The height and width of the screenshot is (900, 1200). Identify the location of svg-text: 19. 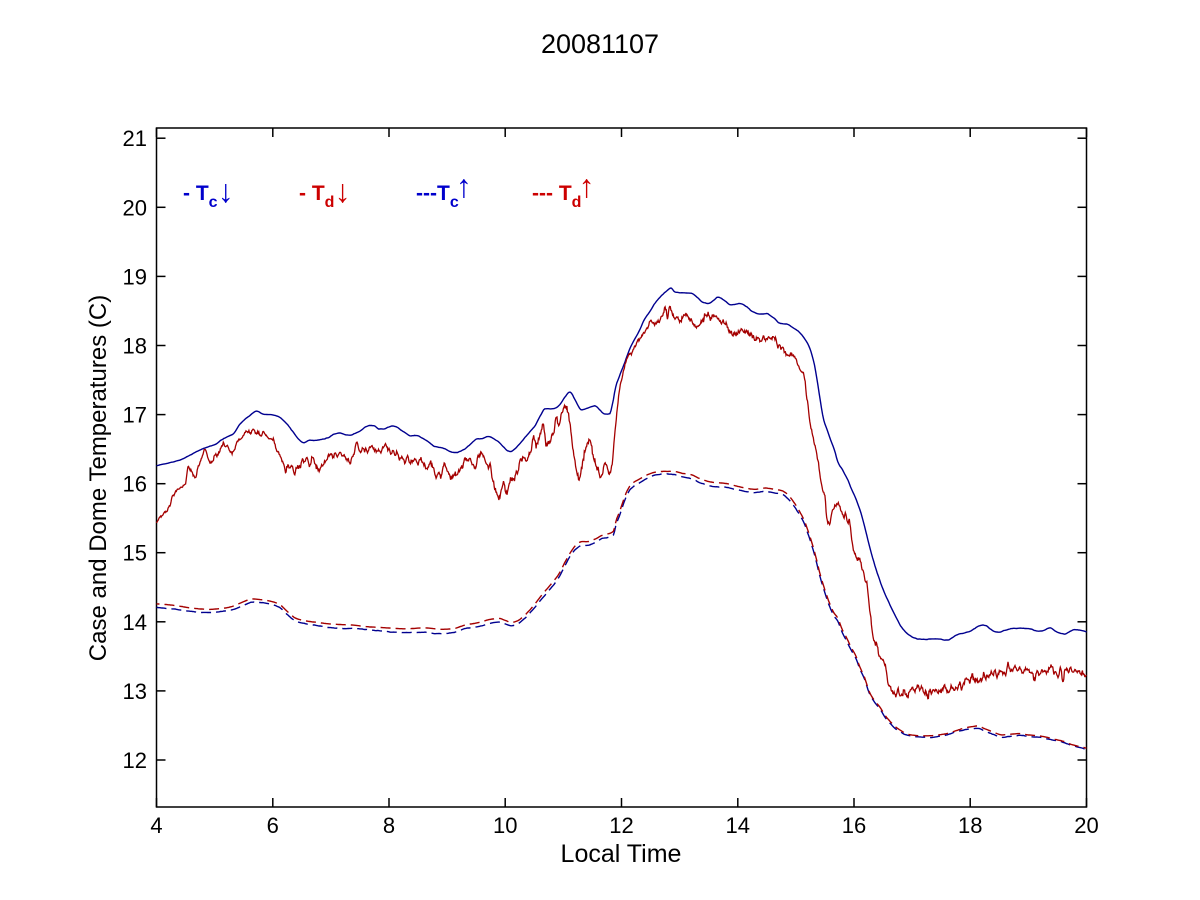
(135, 276).